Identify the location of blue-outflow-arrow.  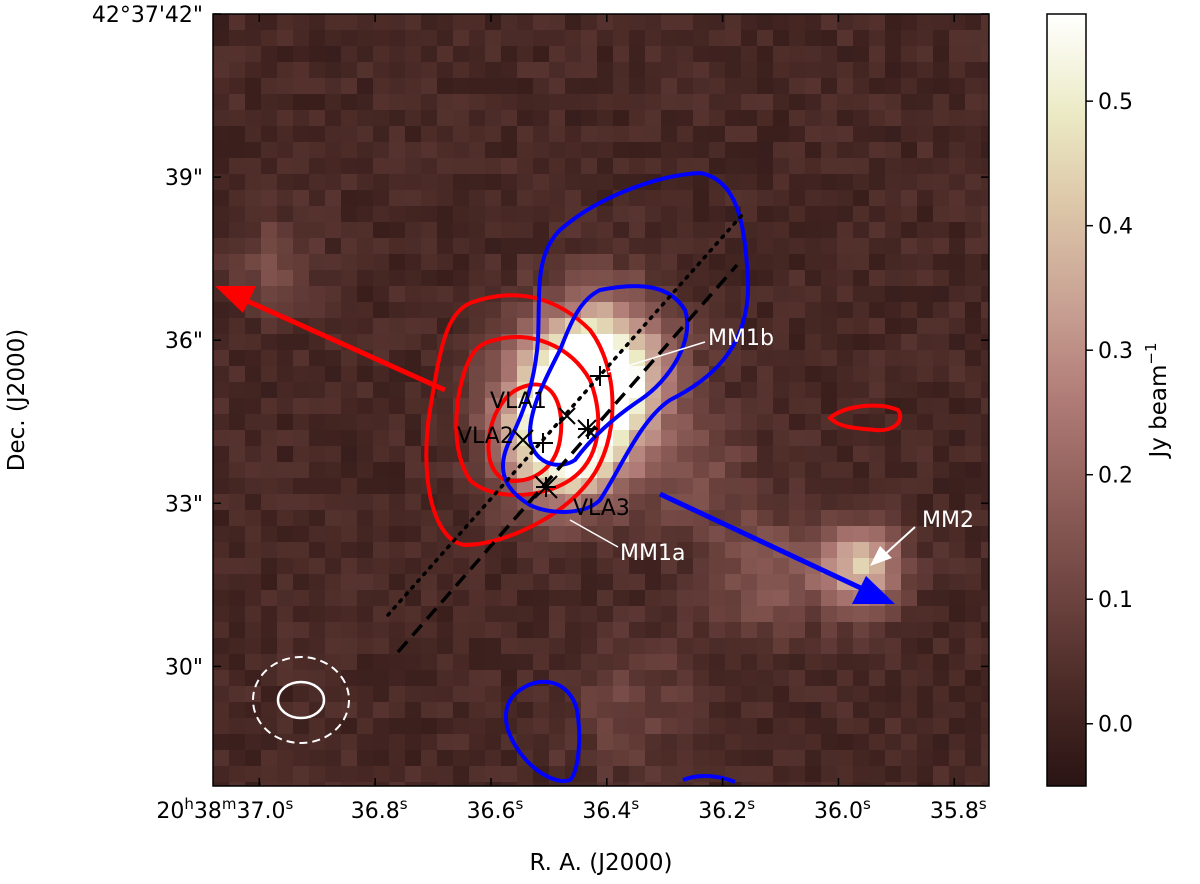
(776, 547).